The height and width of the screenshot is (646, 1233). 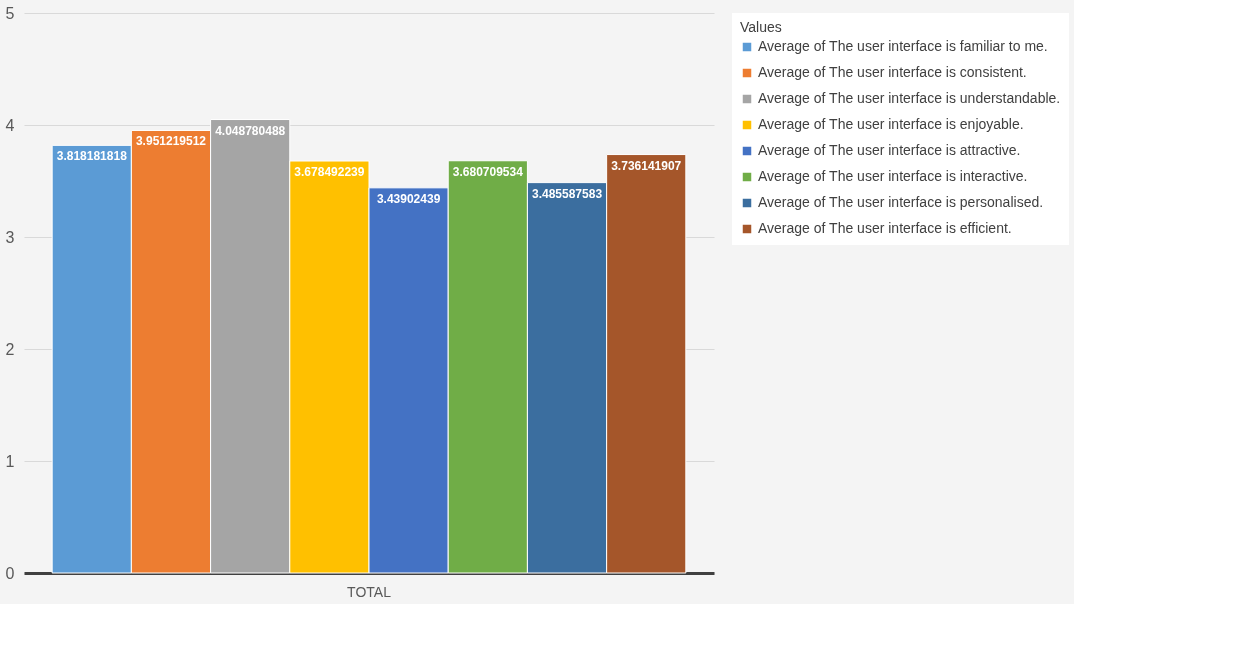 What do you see at coordinates (10, 13) in the screenshot?
I see `y-tick-label: 5` at bounding box center [10, 13].